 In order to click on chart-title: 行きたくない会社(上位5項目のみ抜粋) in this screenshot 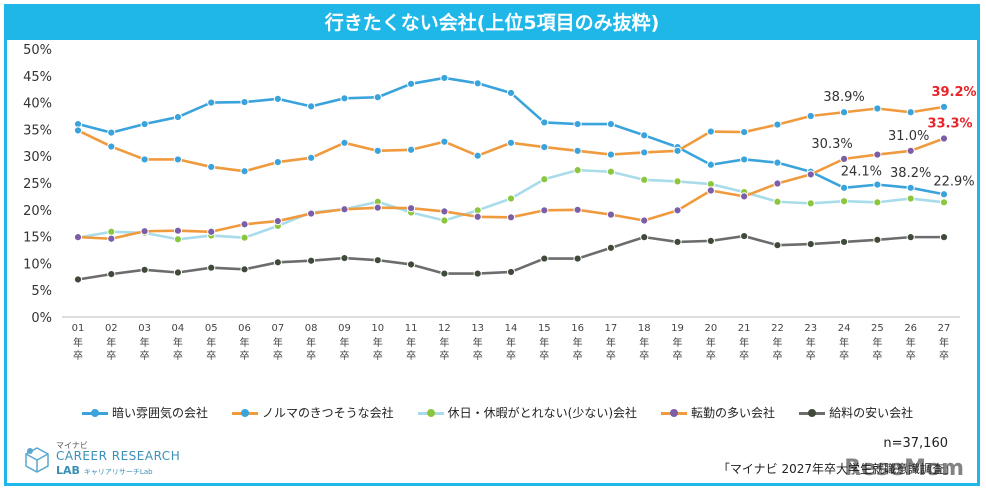, I will do `click(492, 23)`.